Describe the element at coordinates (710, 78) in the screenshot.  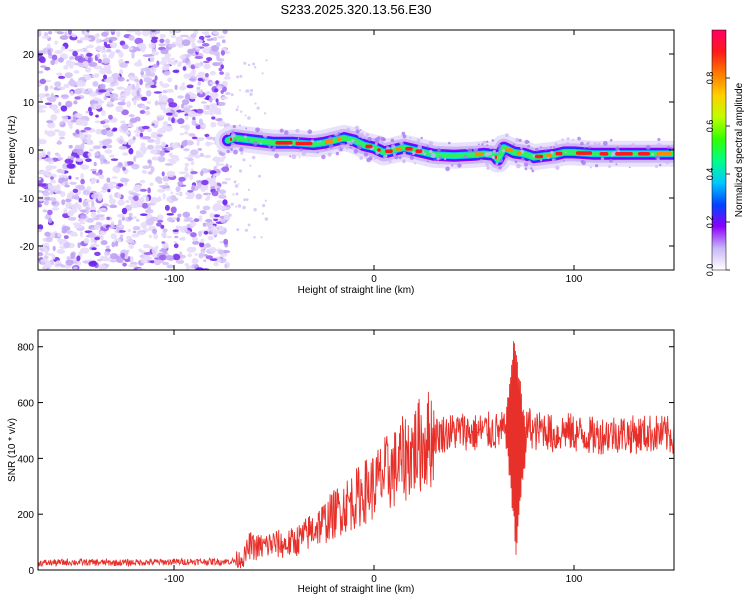
I see `colorbar-tick-label: 0.8` at that location.